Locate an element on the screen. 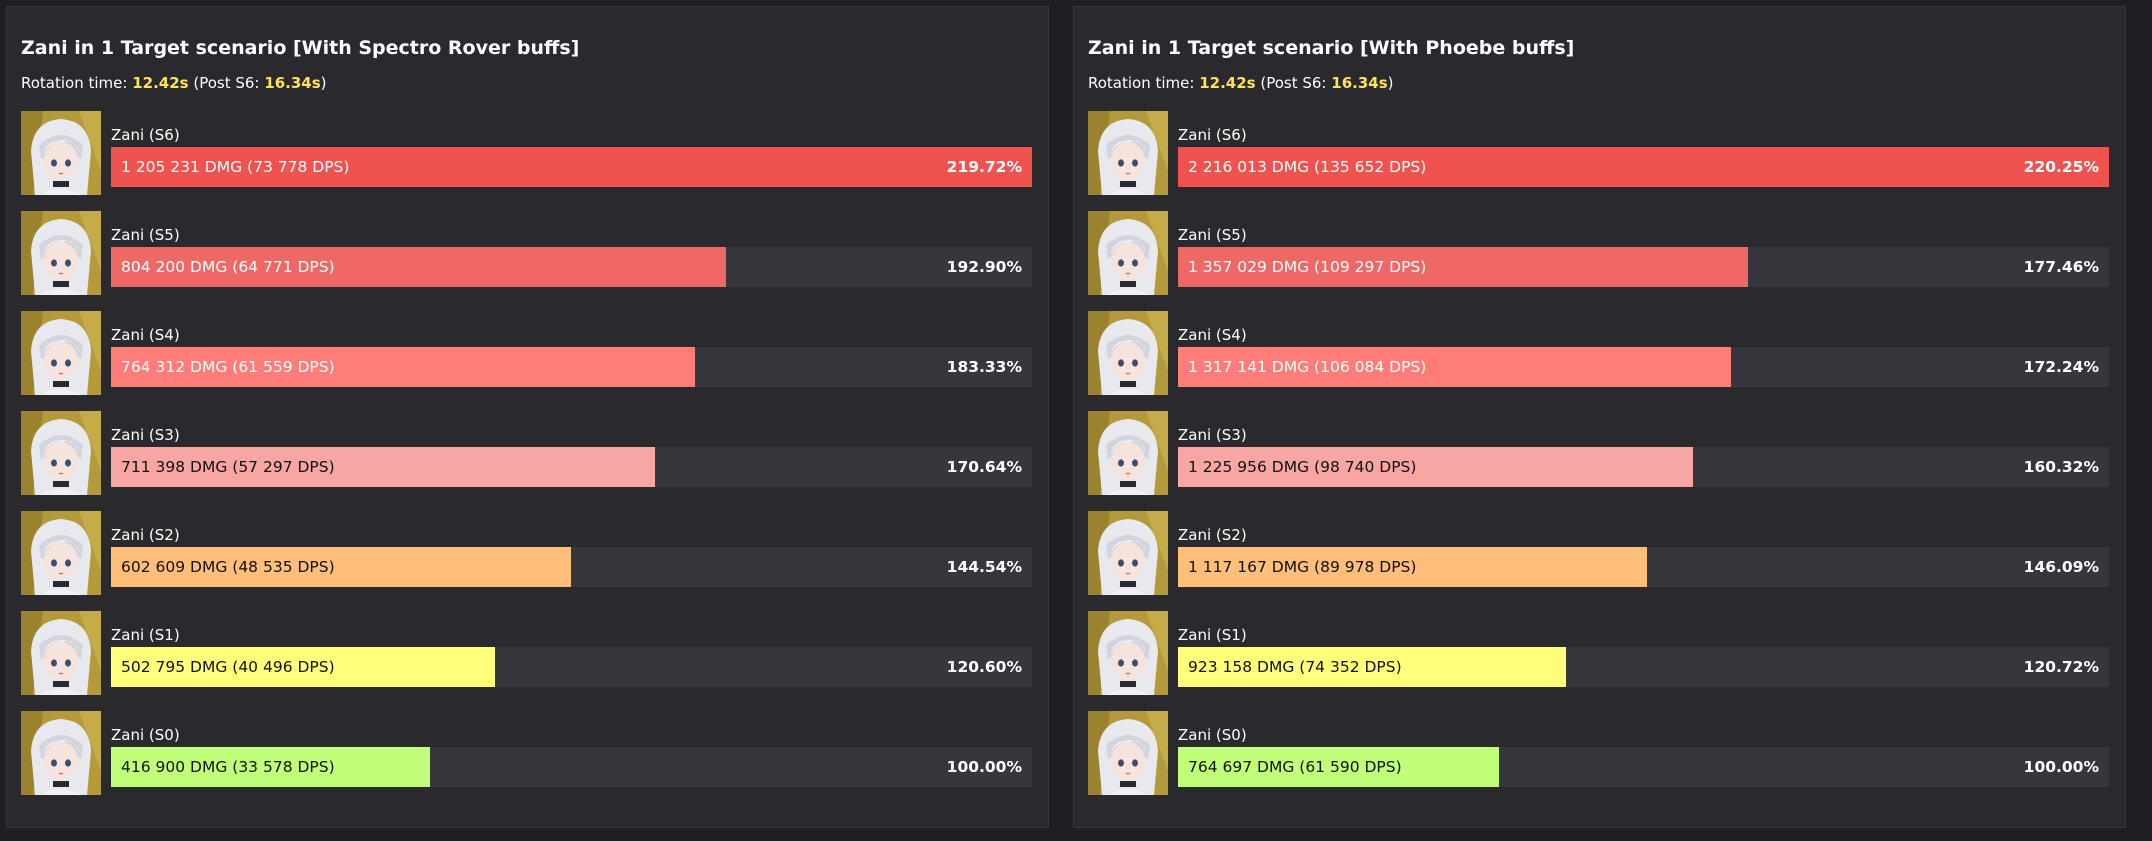 This screenshot has height=841, width=2152. bar-row: Zani (S4) 764 312 DMG (61 559 DPS) 183.33% is located at coordinates (526, 355).